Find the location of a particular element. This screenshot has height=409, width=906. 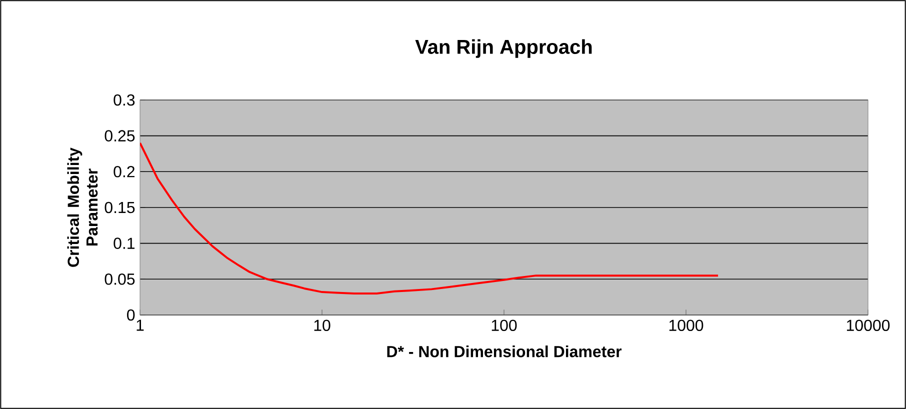

y-tick-label: 0.25 is located at coordinates (119, 136).